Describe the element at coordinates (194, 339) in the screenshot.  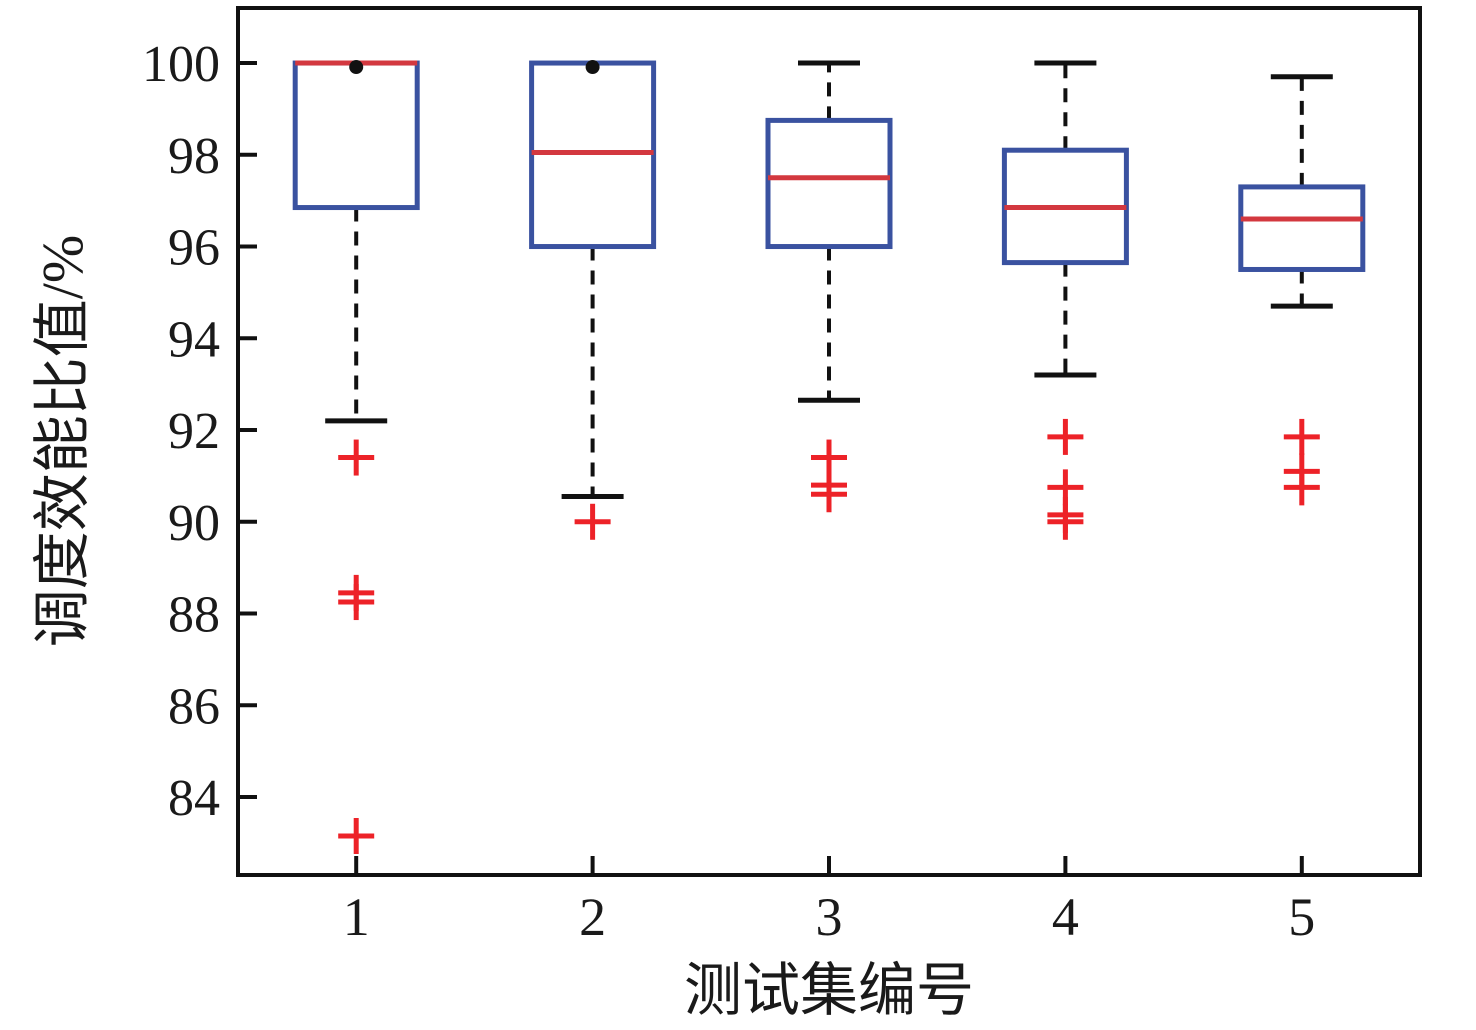
I see `y-tick-label: 94` at that location.